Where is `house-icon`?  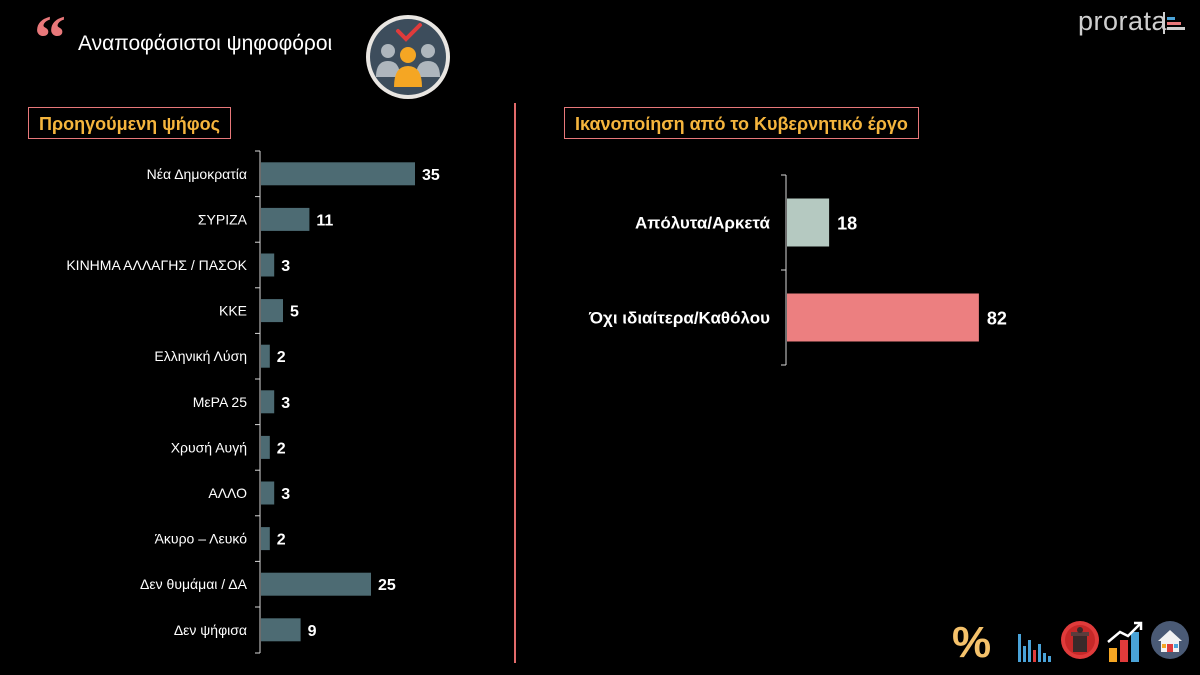 house-icon is located at coordinates (1170, 640).